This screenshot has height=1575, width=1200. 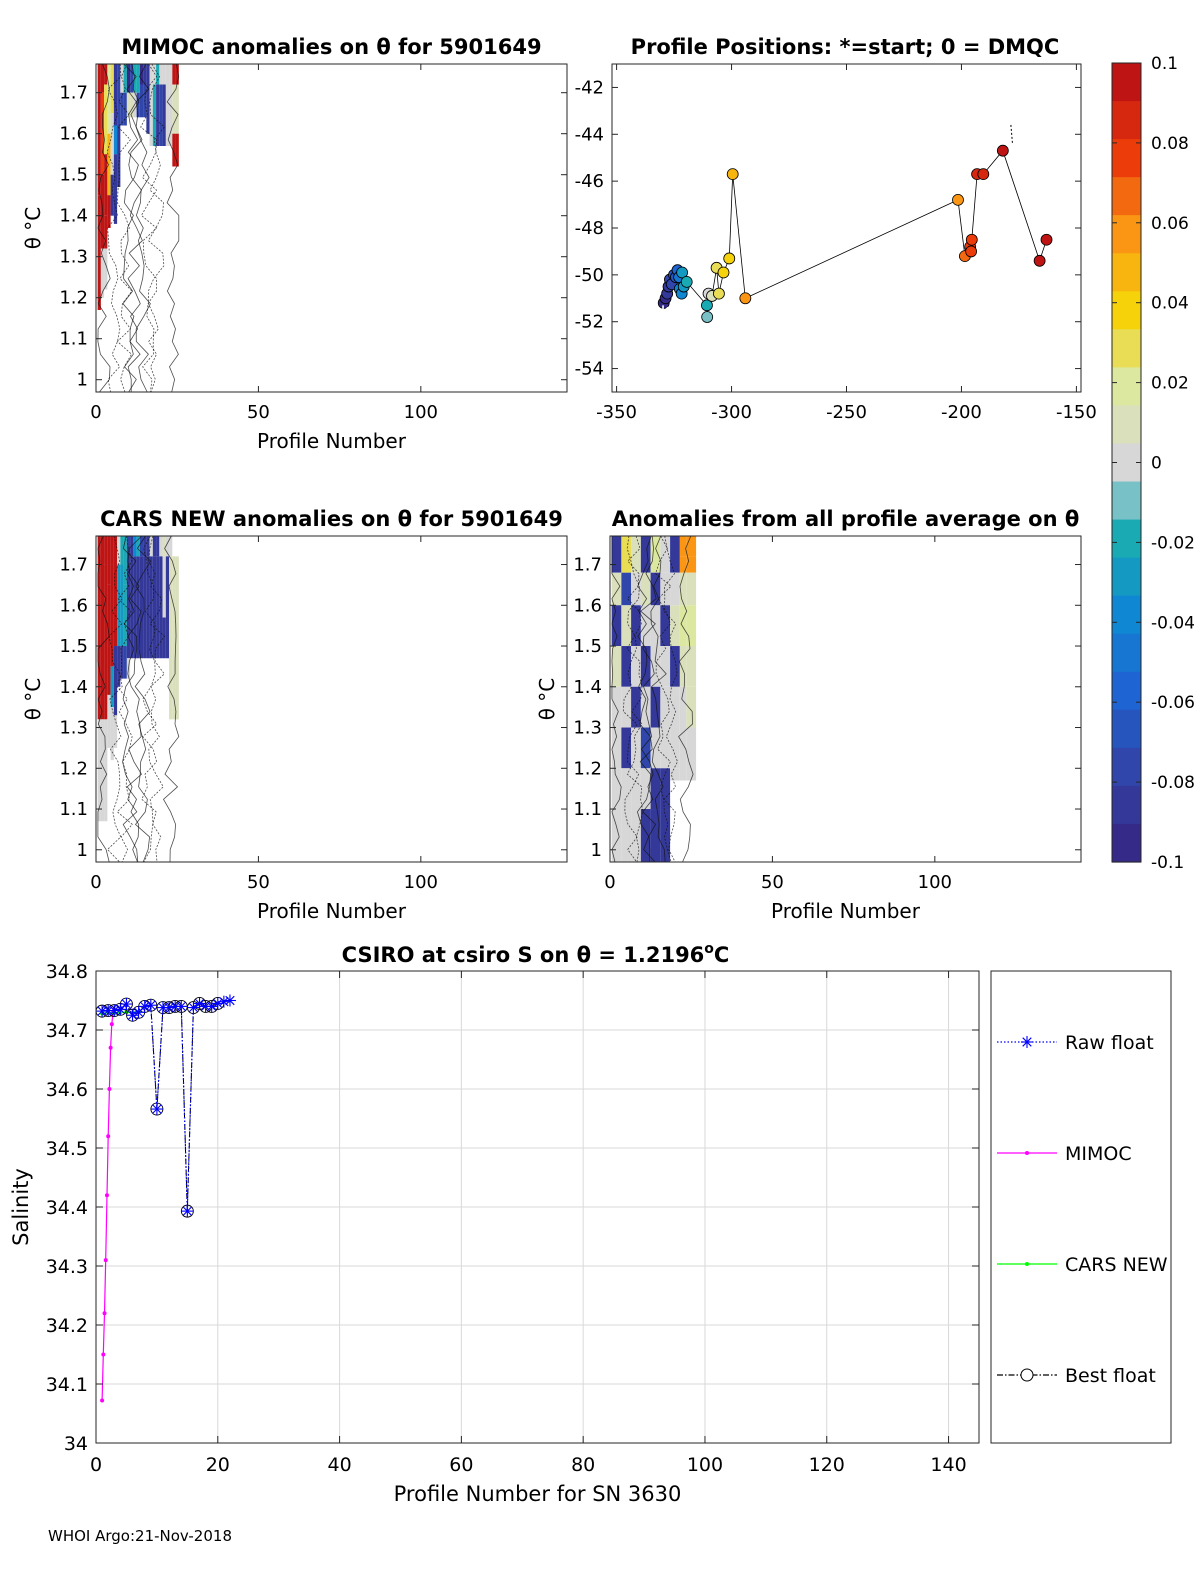 What do you see at coordinates (1098, 1154) in the screenshot?
I see `legend-label-mimoc: MIMOC` at bounding box center [1098, 1154].